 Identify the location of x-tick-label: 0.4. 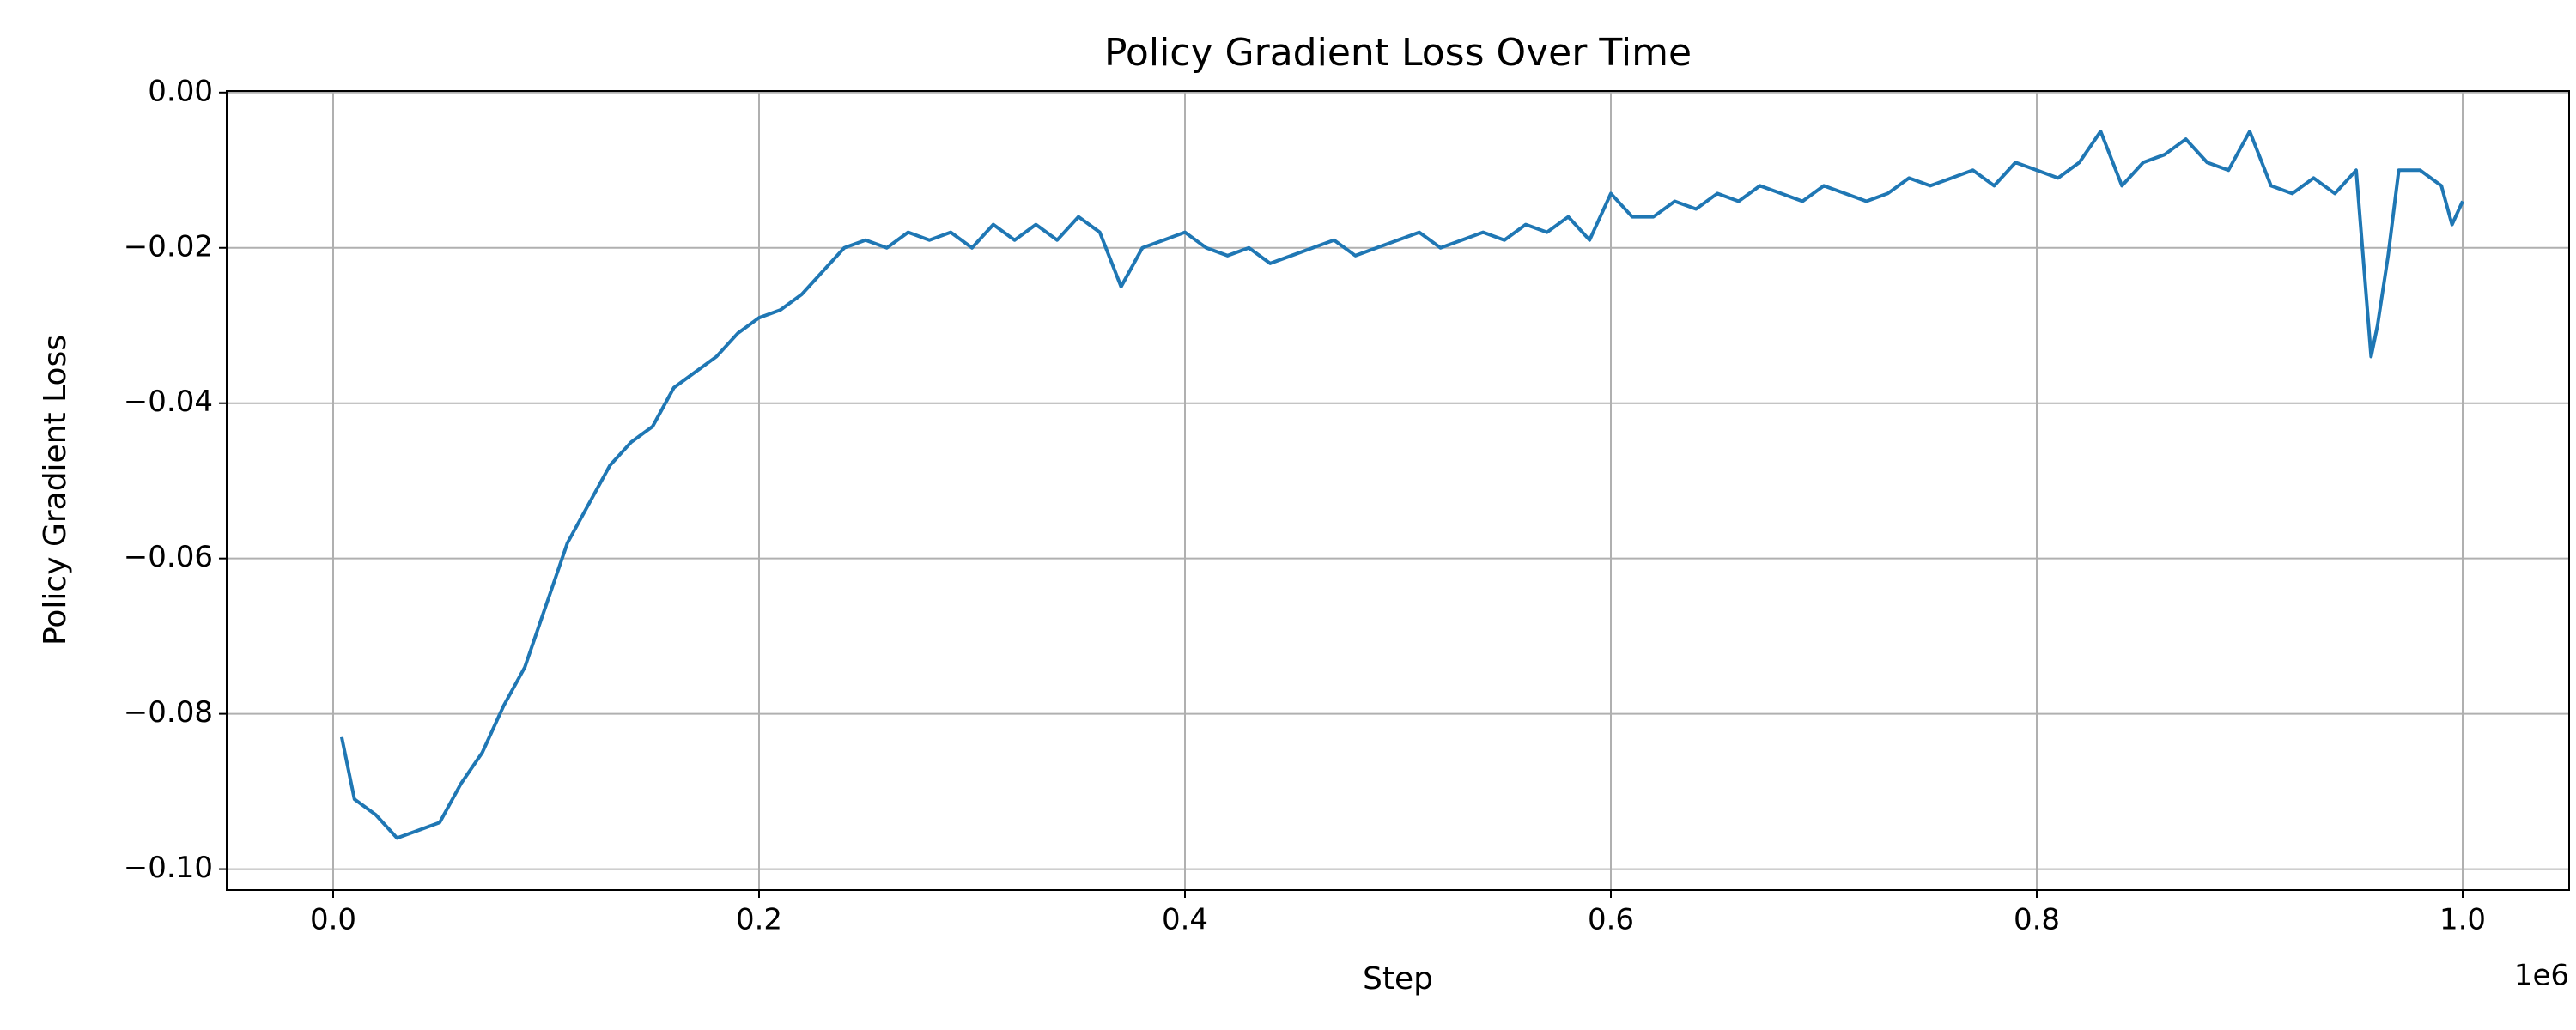
(1185, 920).